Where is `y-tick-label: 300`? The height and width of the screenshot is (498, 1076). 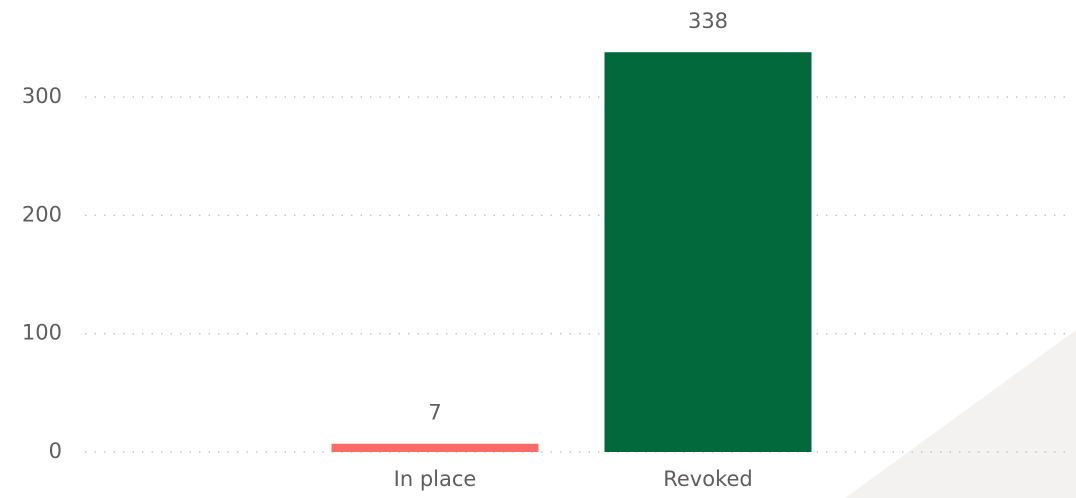
y-tick-label: 300 is located at coordinates (42, 96).